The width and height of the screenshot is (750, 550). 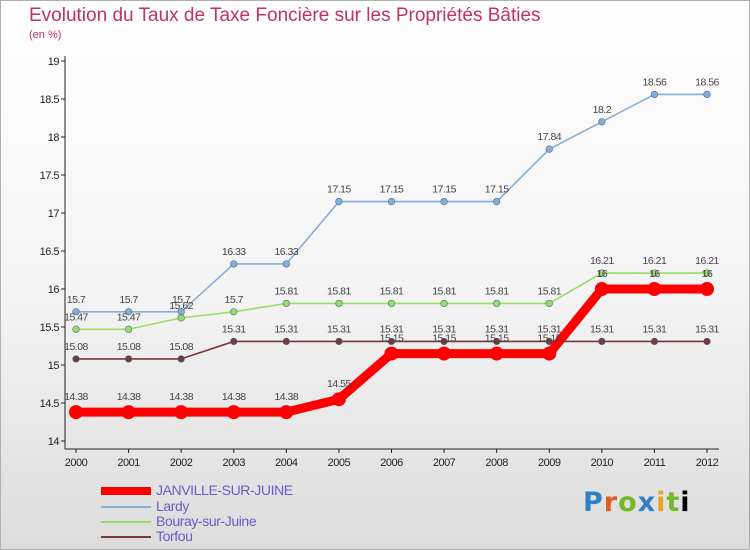 I want to click on y-tick-label: 19, so click(x=54, y=62).